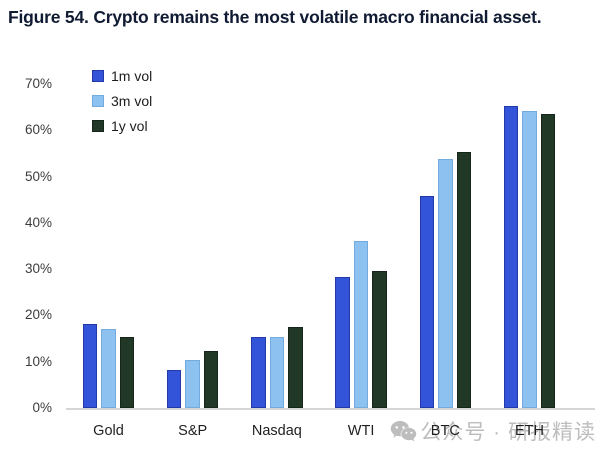  What do you see at coordinates (361, 431) in the screenshot?
I see `x-axis-label-wti: WTI` at bounding box center [361, 431].